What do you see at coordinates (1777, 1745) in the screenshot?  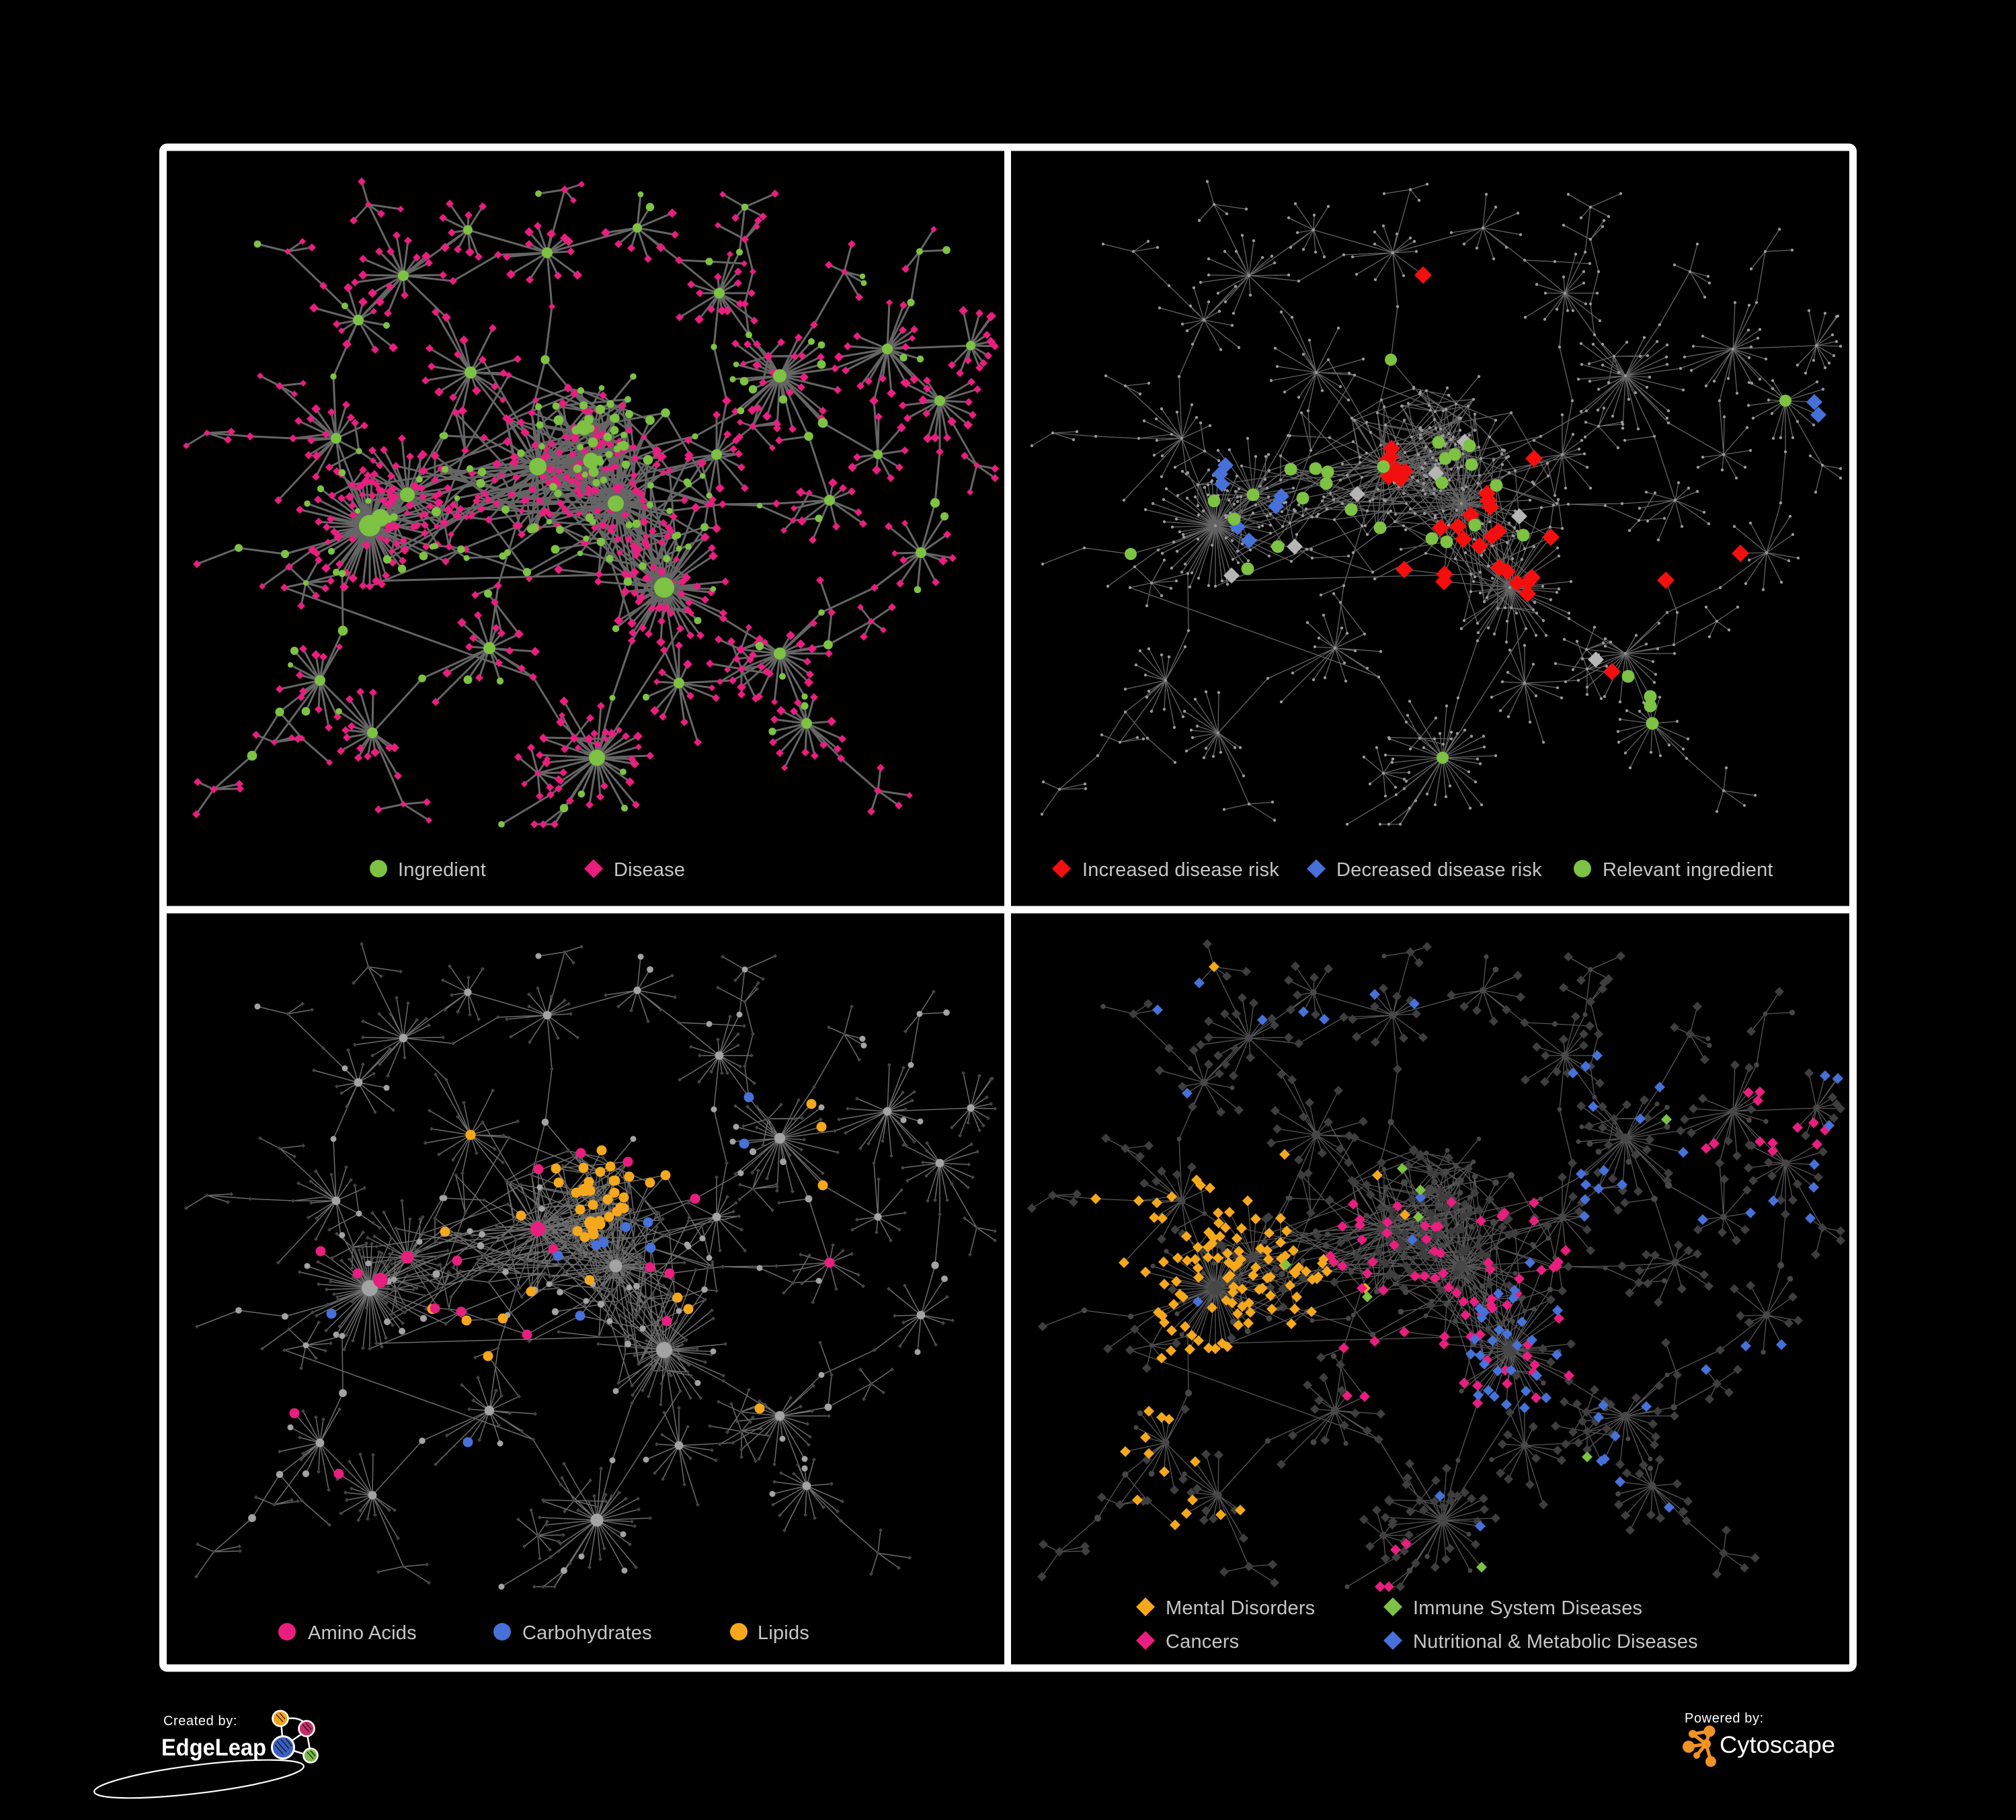 I see `svg-text: Cytoscape` at bounding box center [1777, 1745].